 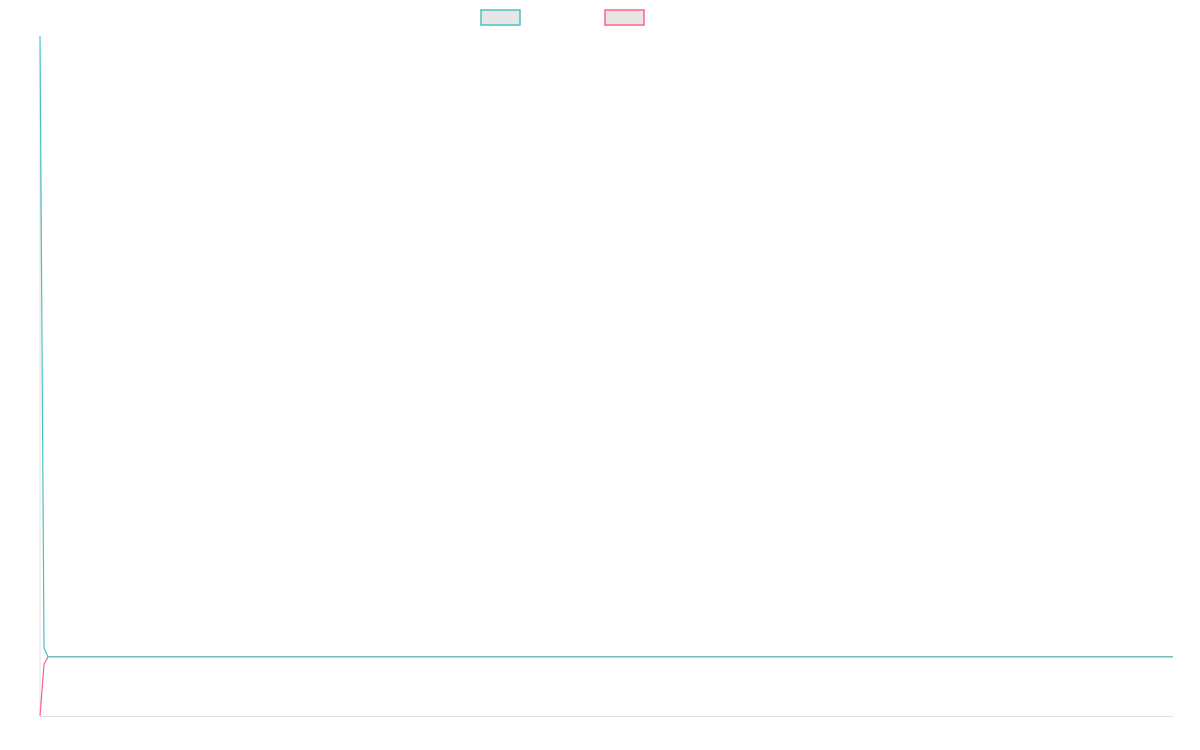 I want to click on legend, so click(x=562, y=17).